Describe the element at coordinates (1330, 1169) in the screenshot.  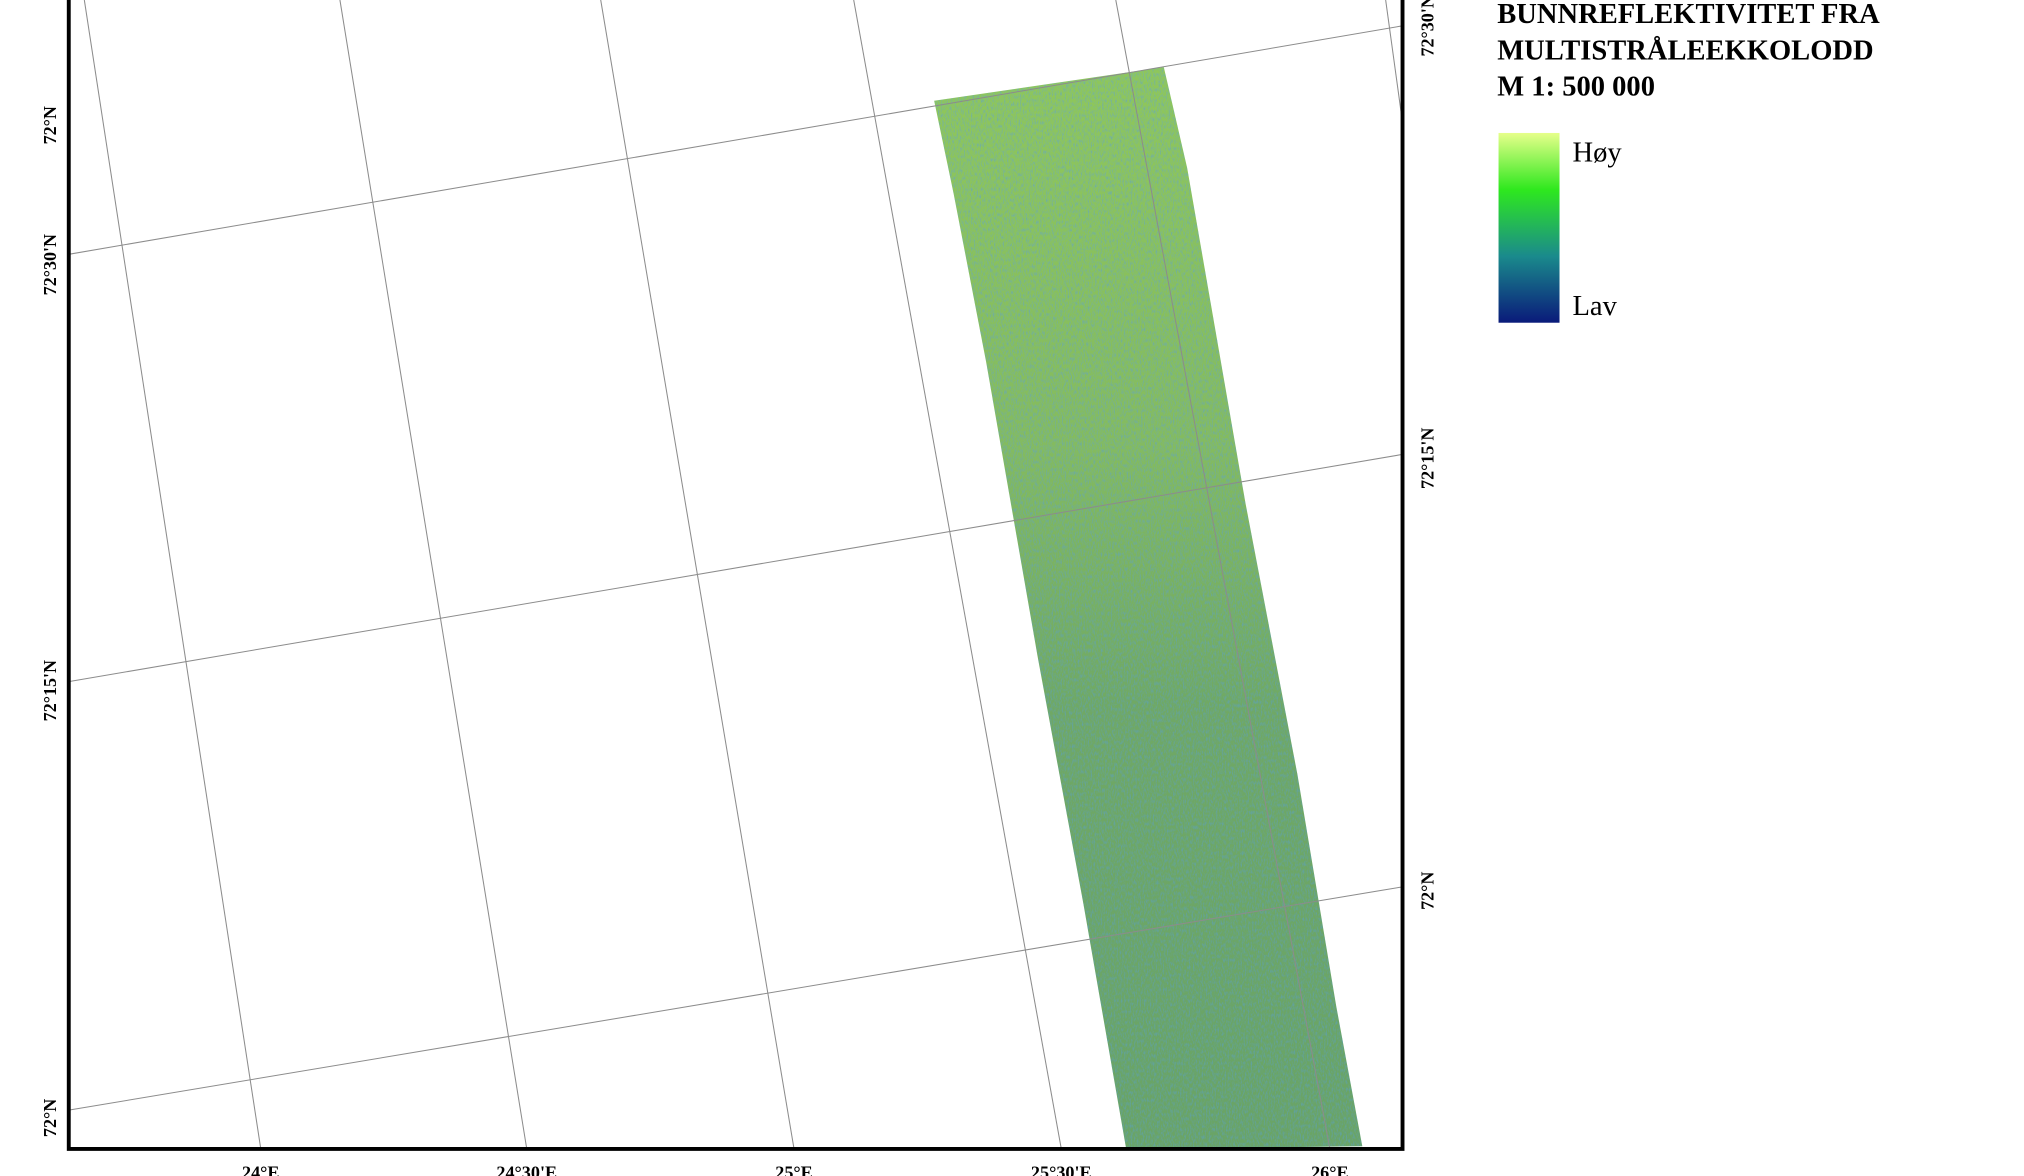
I see `lon-label: 26°E` at that location.